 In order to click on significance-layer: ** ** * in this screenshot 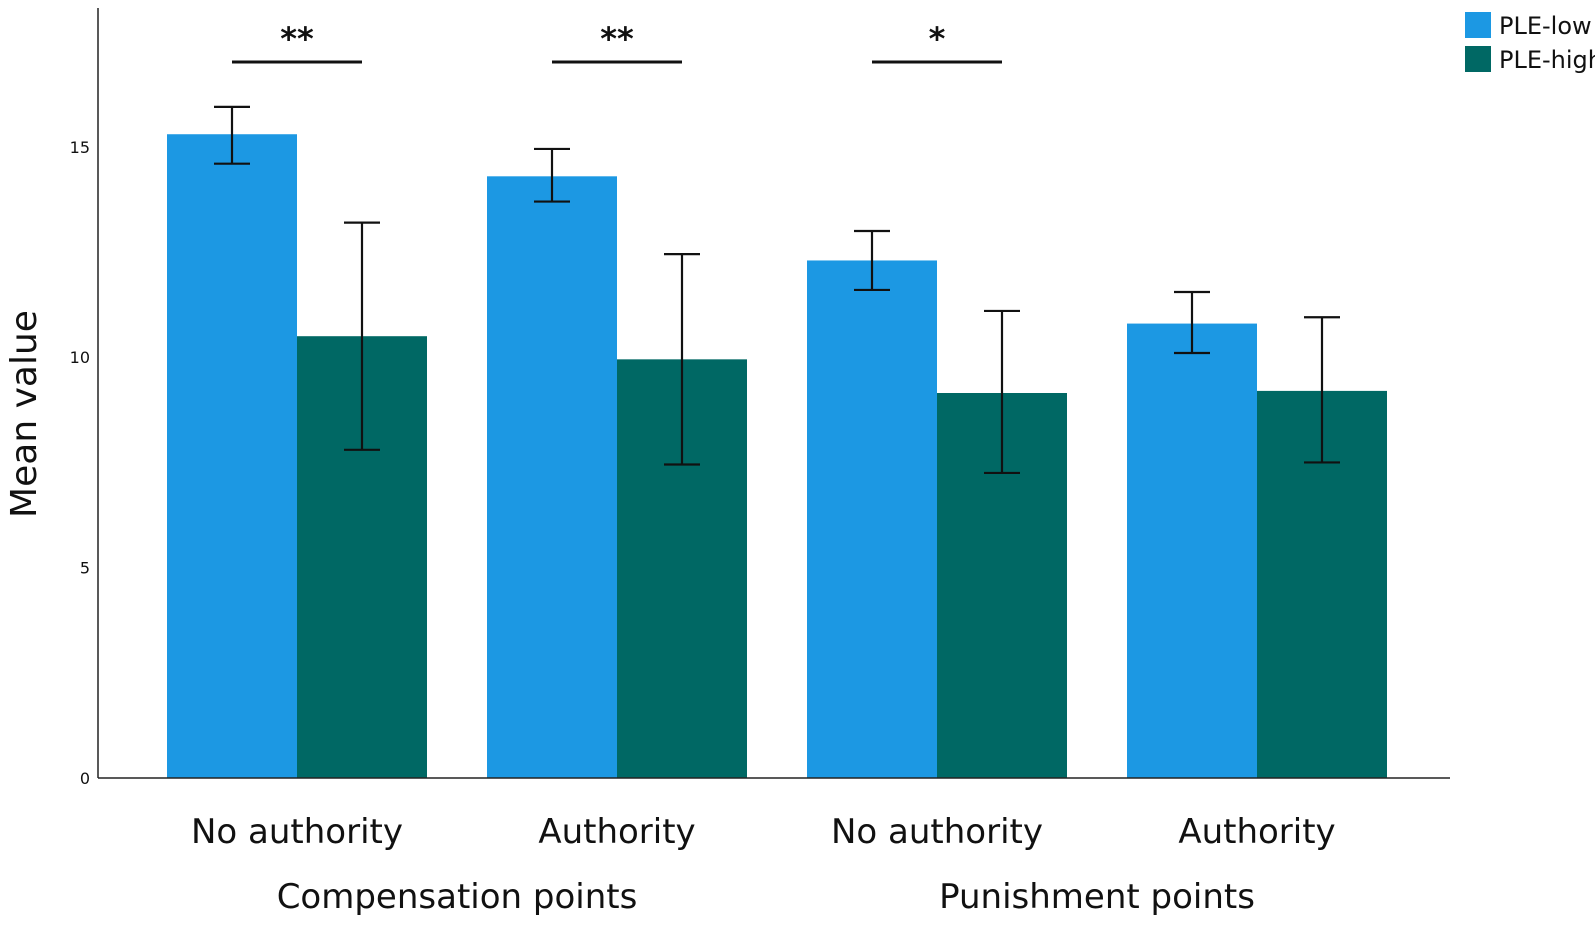, I will do `click(617, 42)`.